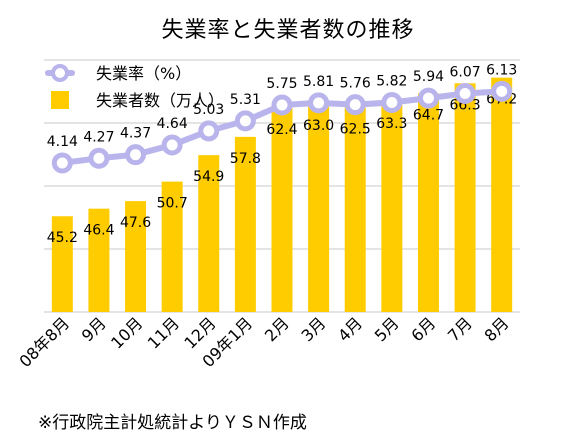  I want to click on bar-value-label: 63.3, so click(391, 124).